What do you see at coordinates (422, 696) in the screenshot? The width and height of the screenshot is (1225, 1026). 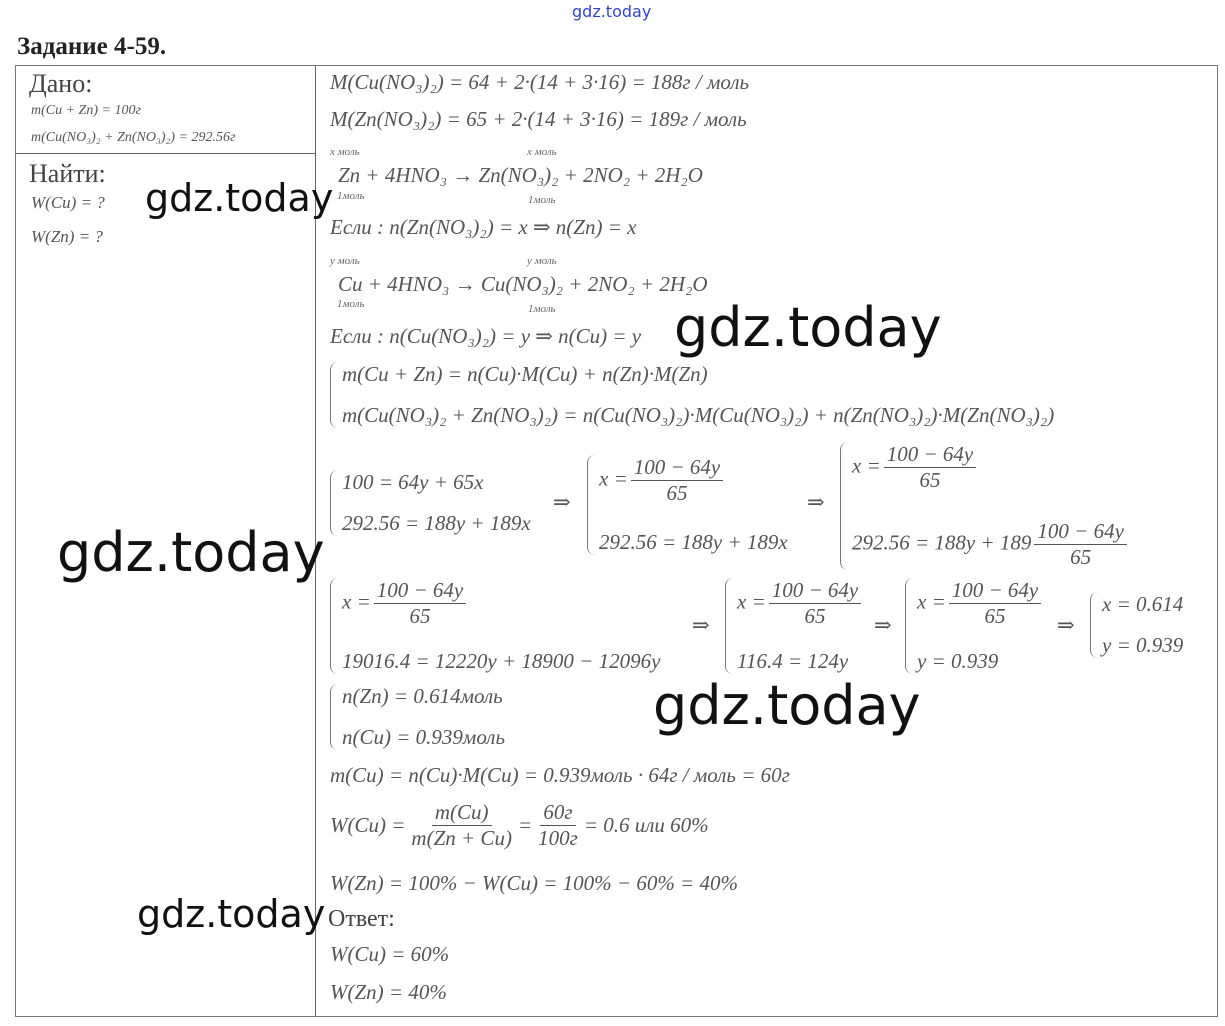 I see `equation: n(Zn) = 0.614моль` at bounding box center [422, 696].